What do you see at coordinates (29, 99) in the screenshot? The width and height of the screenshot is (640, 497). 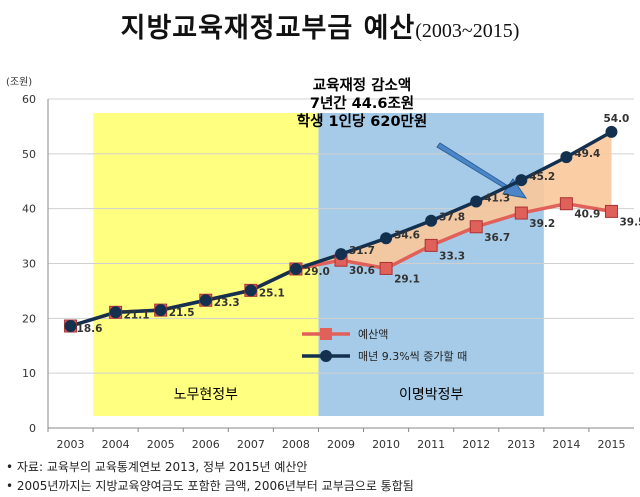 I see `y-tick-label: 60` at bounding box center [29, 99].